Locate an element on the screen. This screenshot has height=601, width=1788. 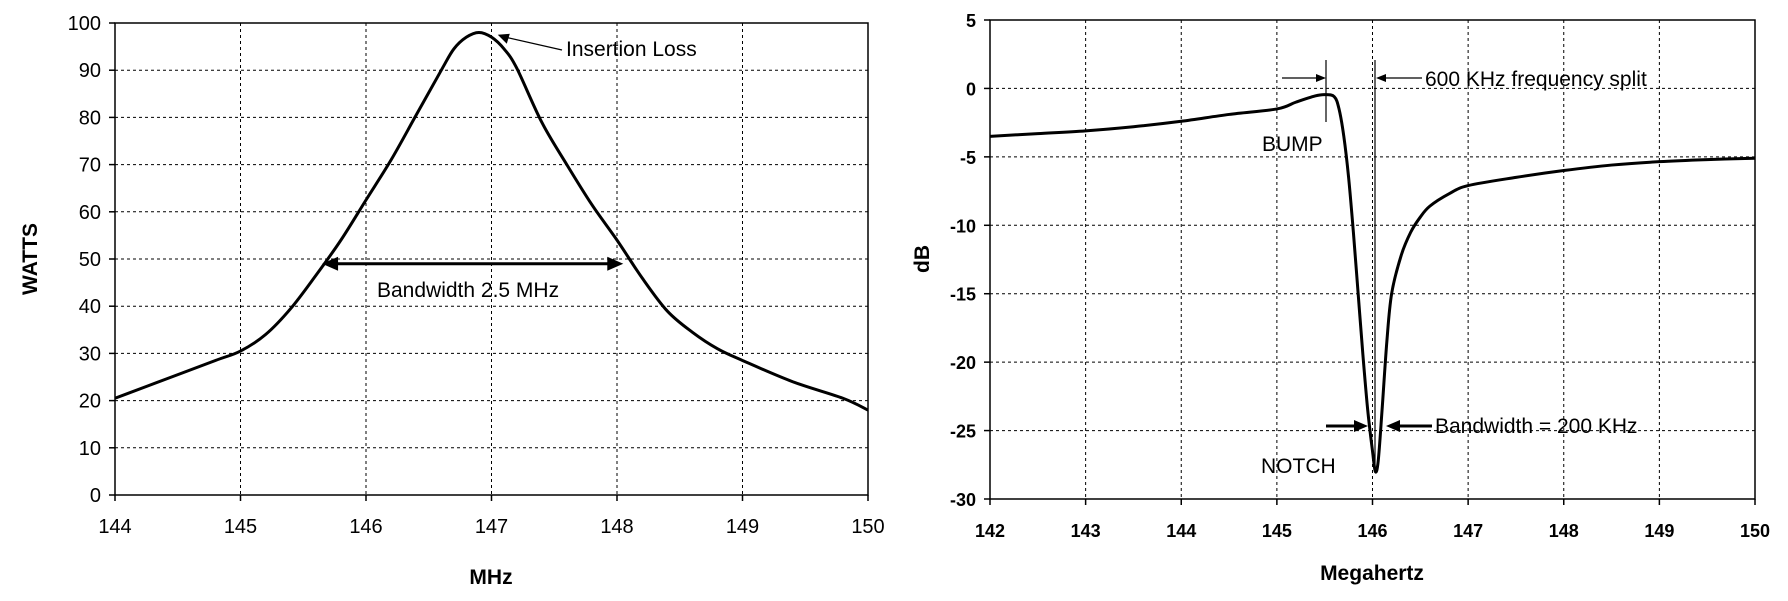
y-tick-label: 70 is located at coordinates (90, 166).